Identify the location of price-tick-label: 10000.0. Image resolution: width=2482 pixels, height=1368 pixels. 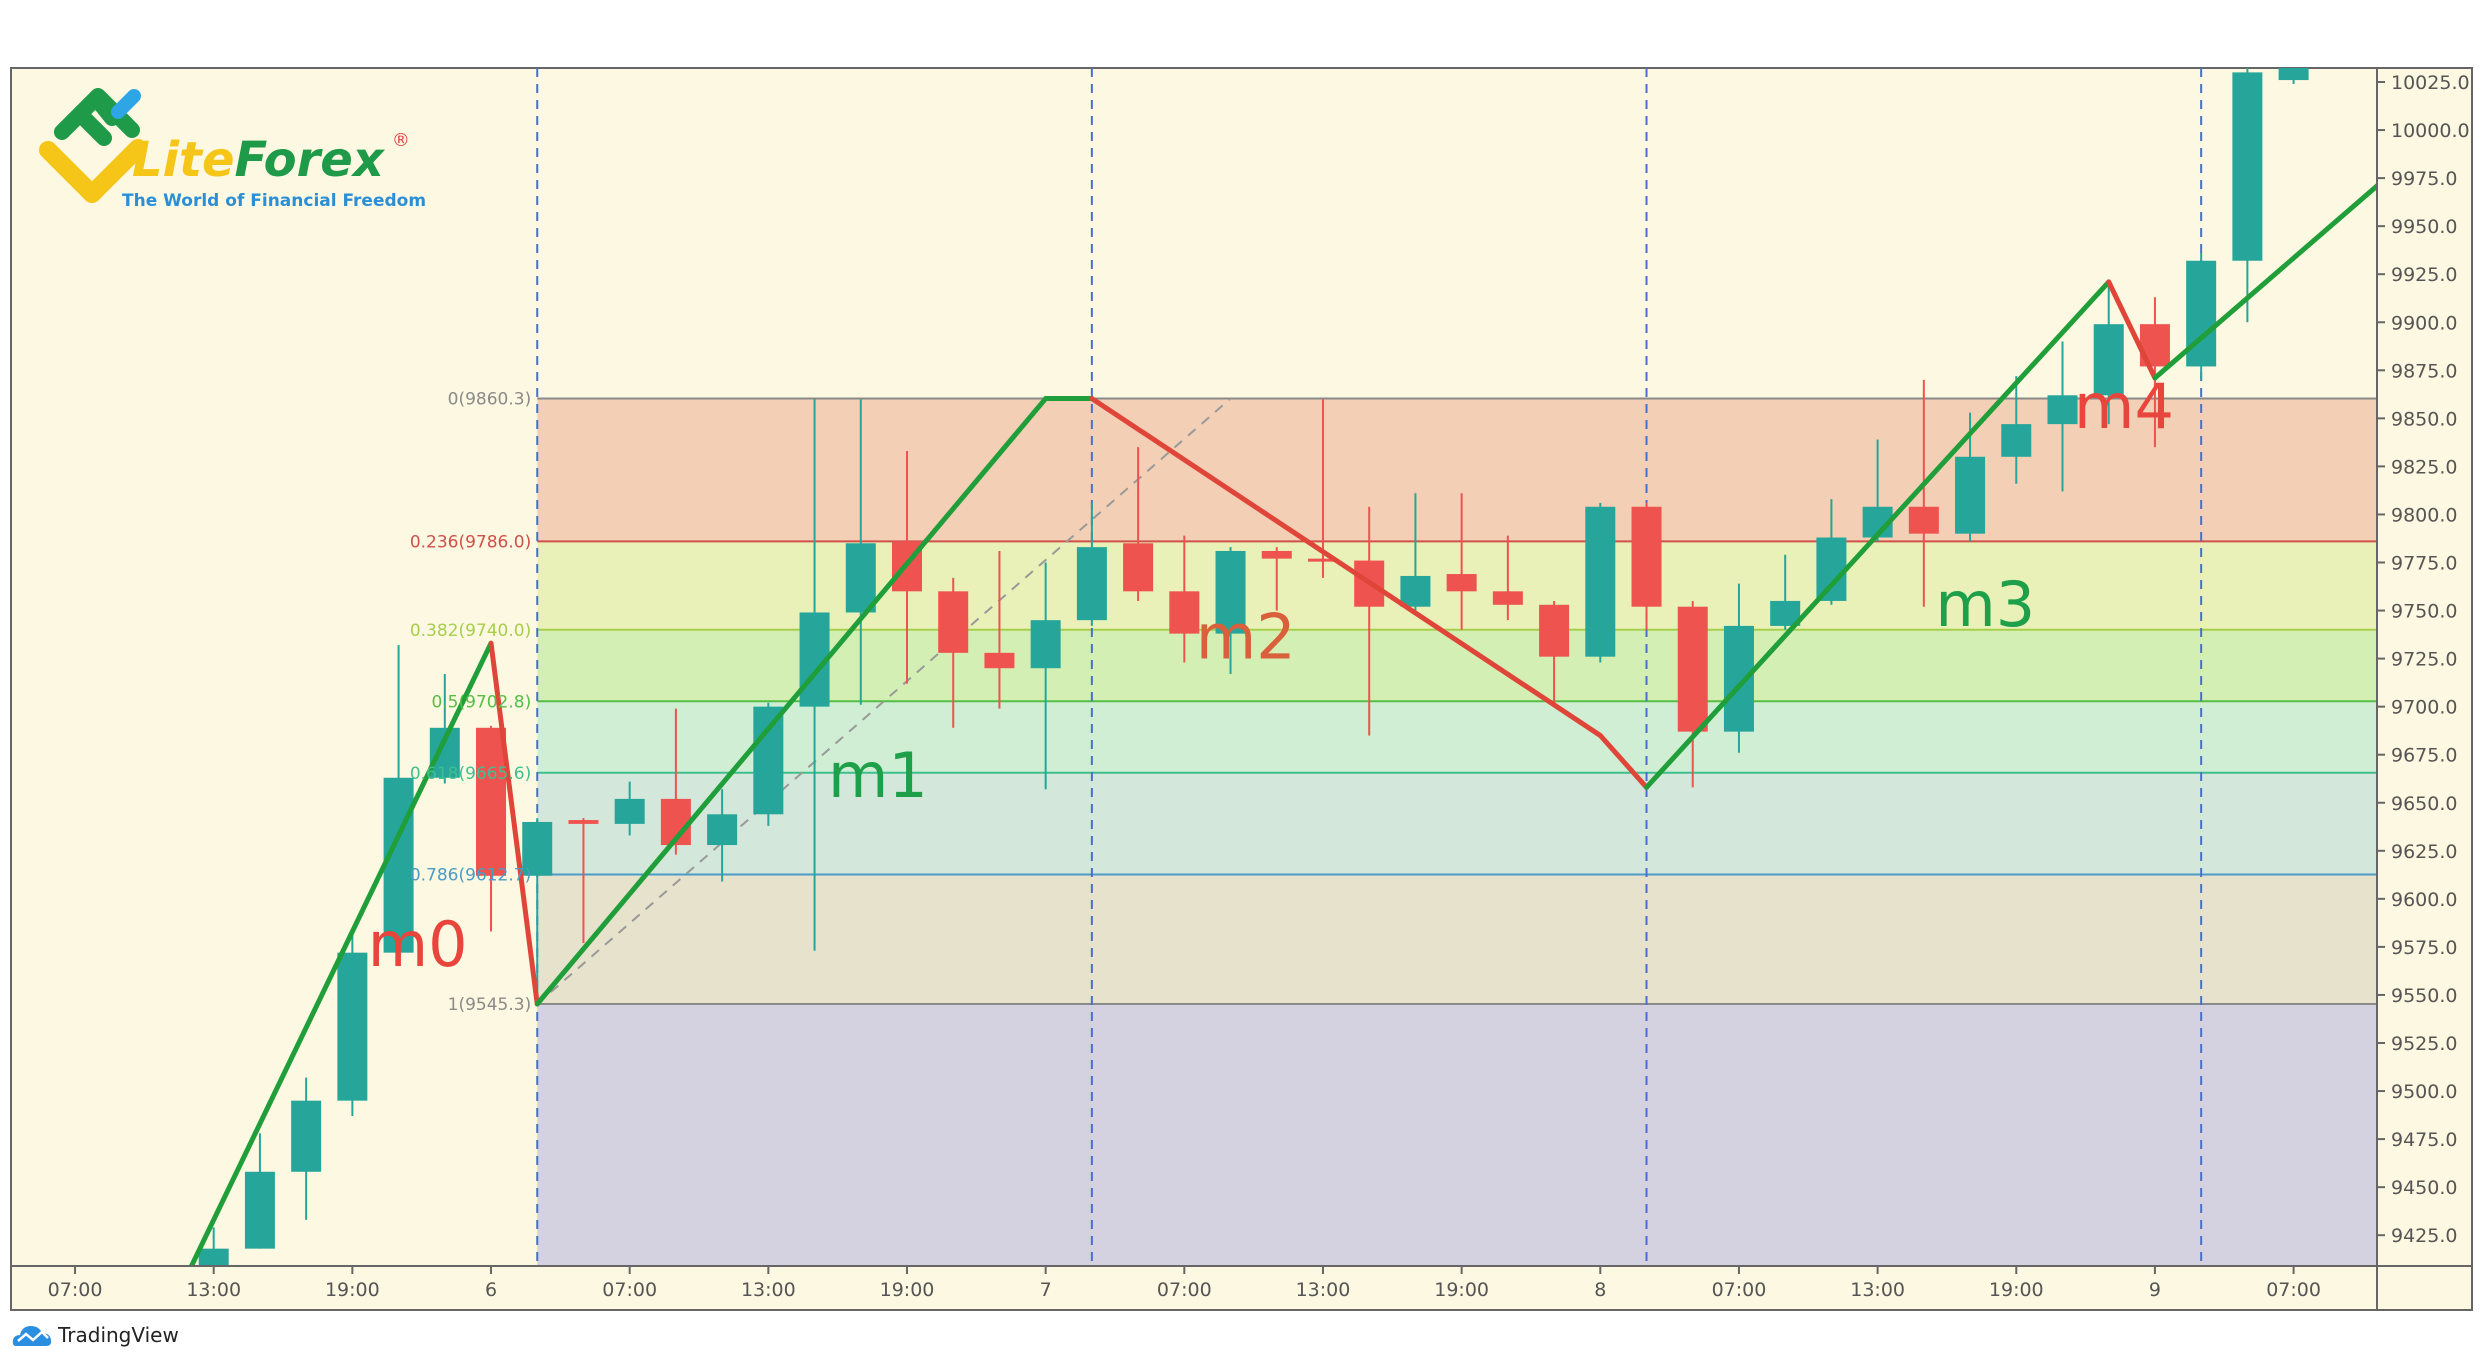
(2430, 131).